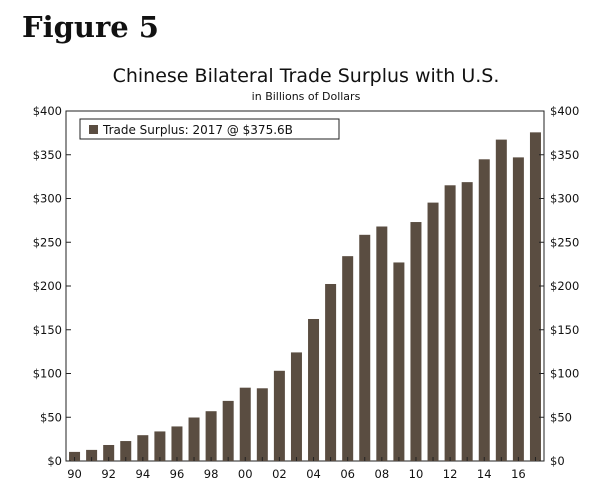 This screenshot has height=501, width=600. I want to click on bar-2004, so click(314, 389).